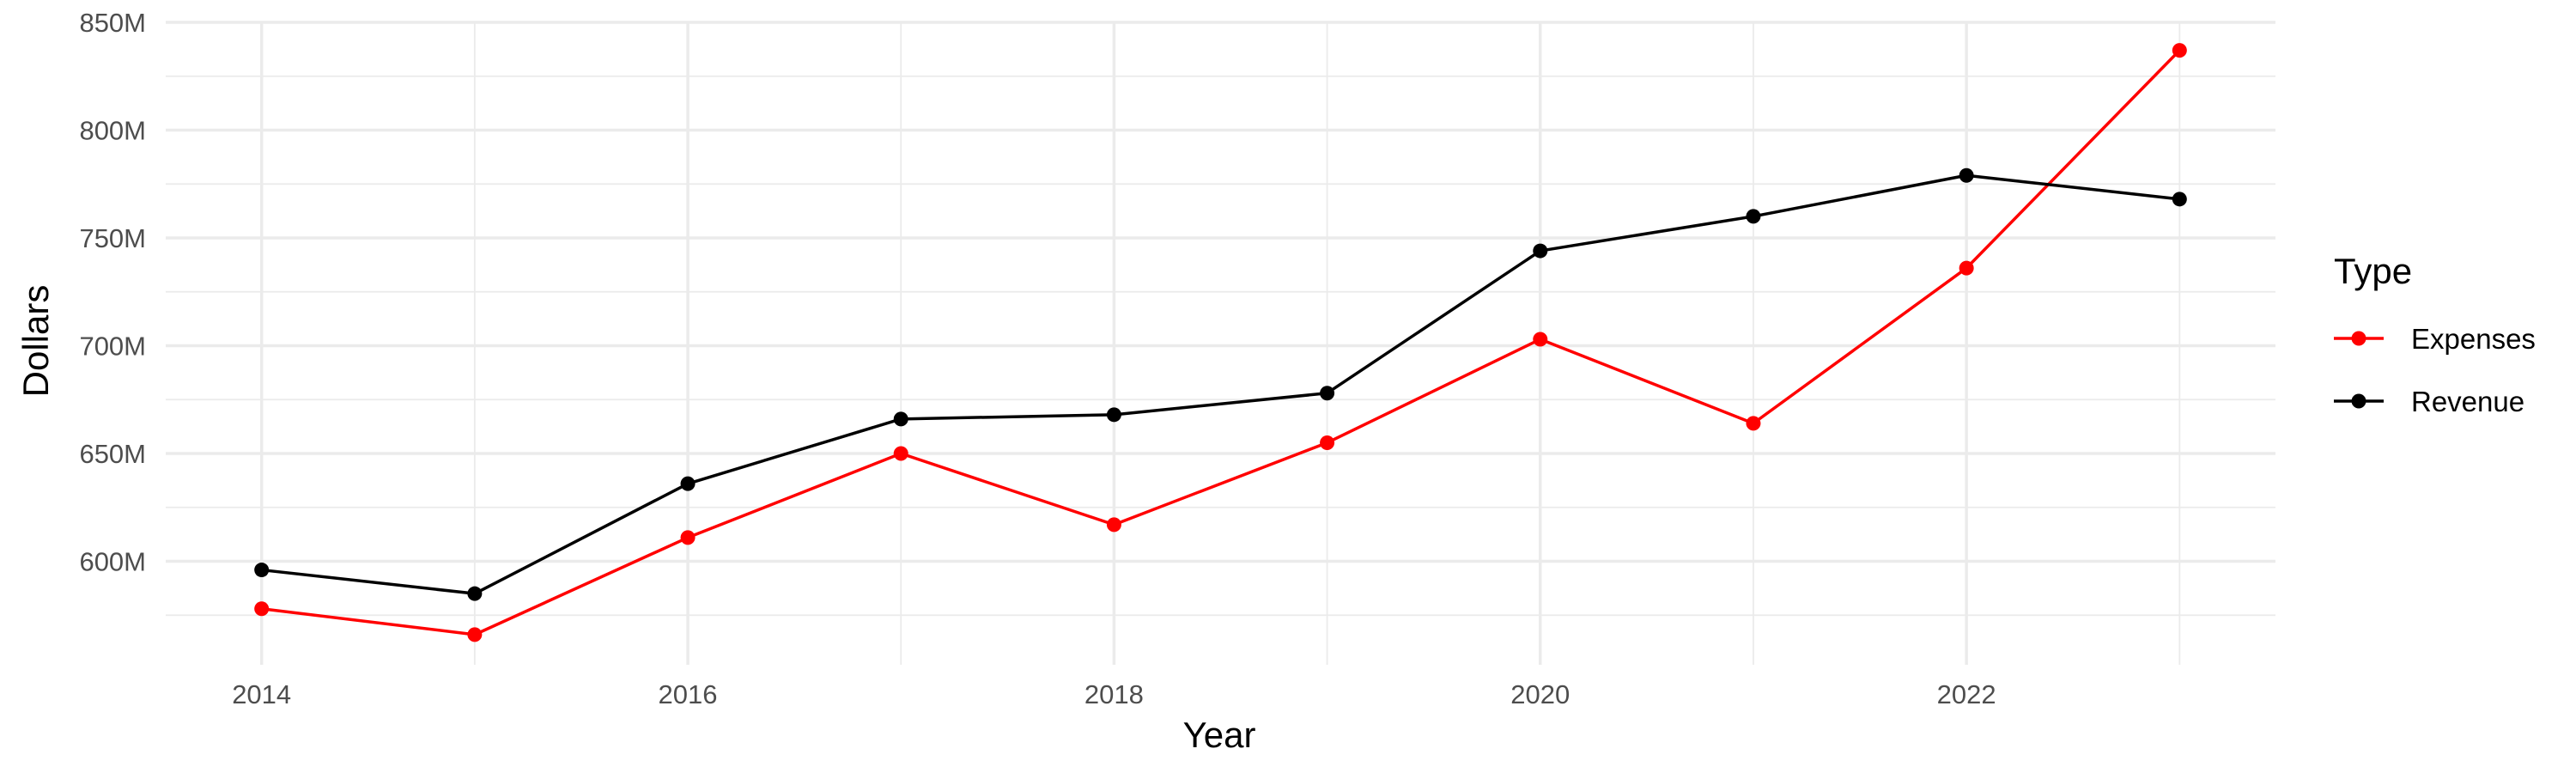 The height and width of the screenshot is (773, 2576). I want to click on x-axis-title: Year, so click(1219, 735).